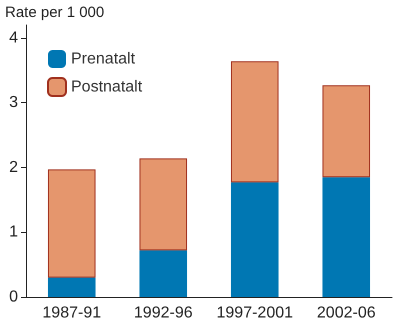 The height and width of the screenshot is (324, 400). What do you see at coordinates (103, 59) in the screenshot?
I see `legend-label: Prenatalt` at bounding box center [103, 59].